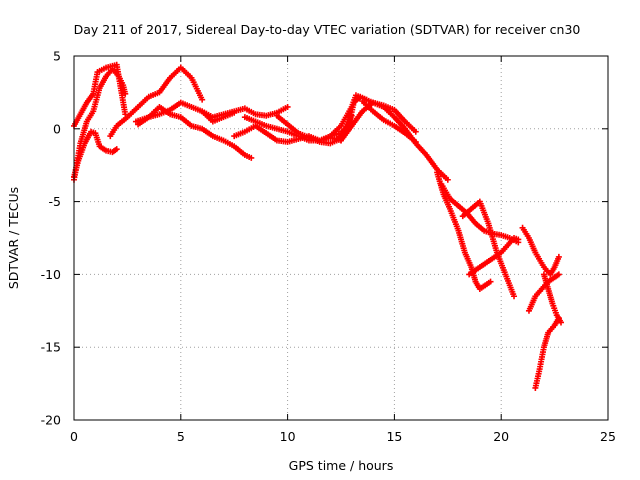 The height and width of the screenshot is (480, 640). What do you see at coordinates (100, 95) in the screenshot?
I see `series-track-c` at bounding box center [100, 95].